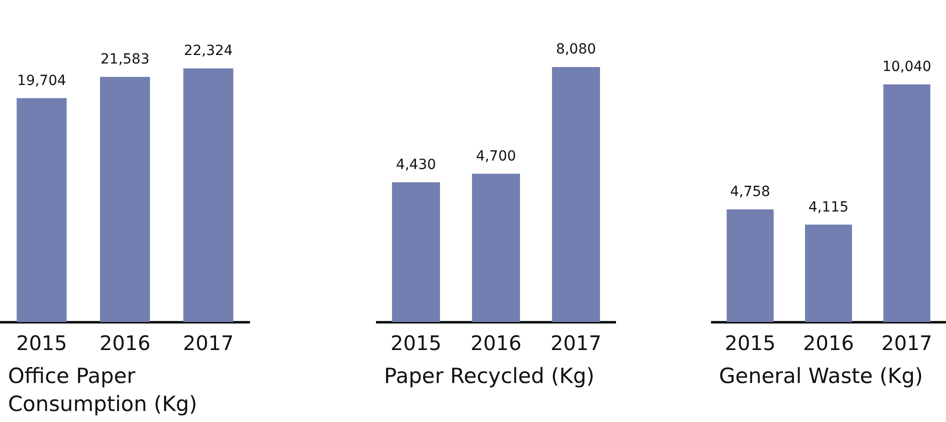 This screenshot has width=946, height=422. I want to click on text: Paper Recycled (Kg), so click(490, 376).